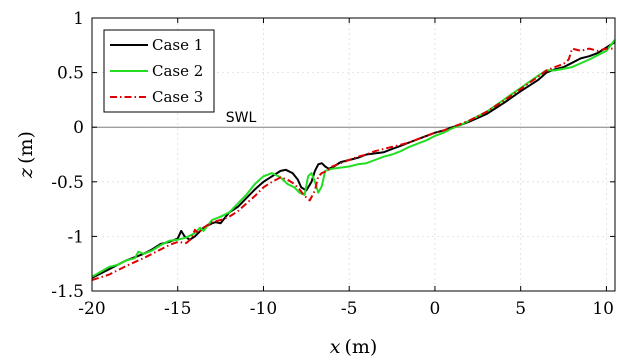 Image resolution: width=617 pixels, height=360 pixels. Describe the element at coordinates (75, 237) in the screenshot. I see `y-tick-label: -1` at that location.